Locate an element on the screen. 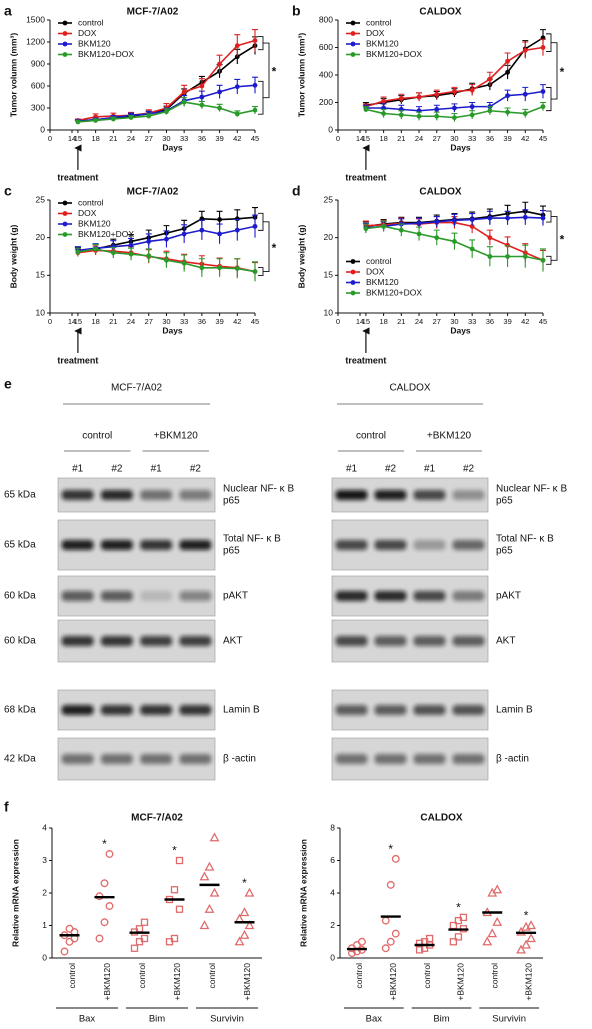 This screenshot has height=1029, width=592. x-tick-label: 15 is located at coordinates (78, 138).